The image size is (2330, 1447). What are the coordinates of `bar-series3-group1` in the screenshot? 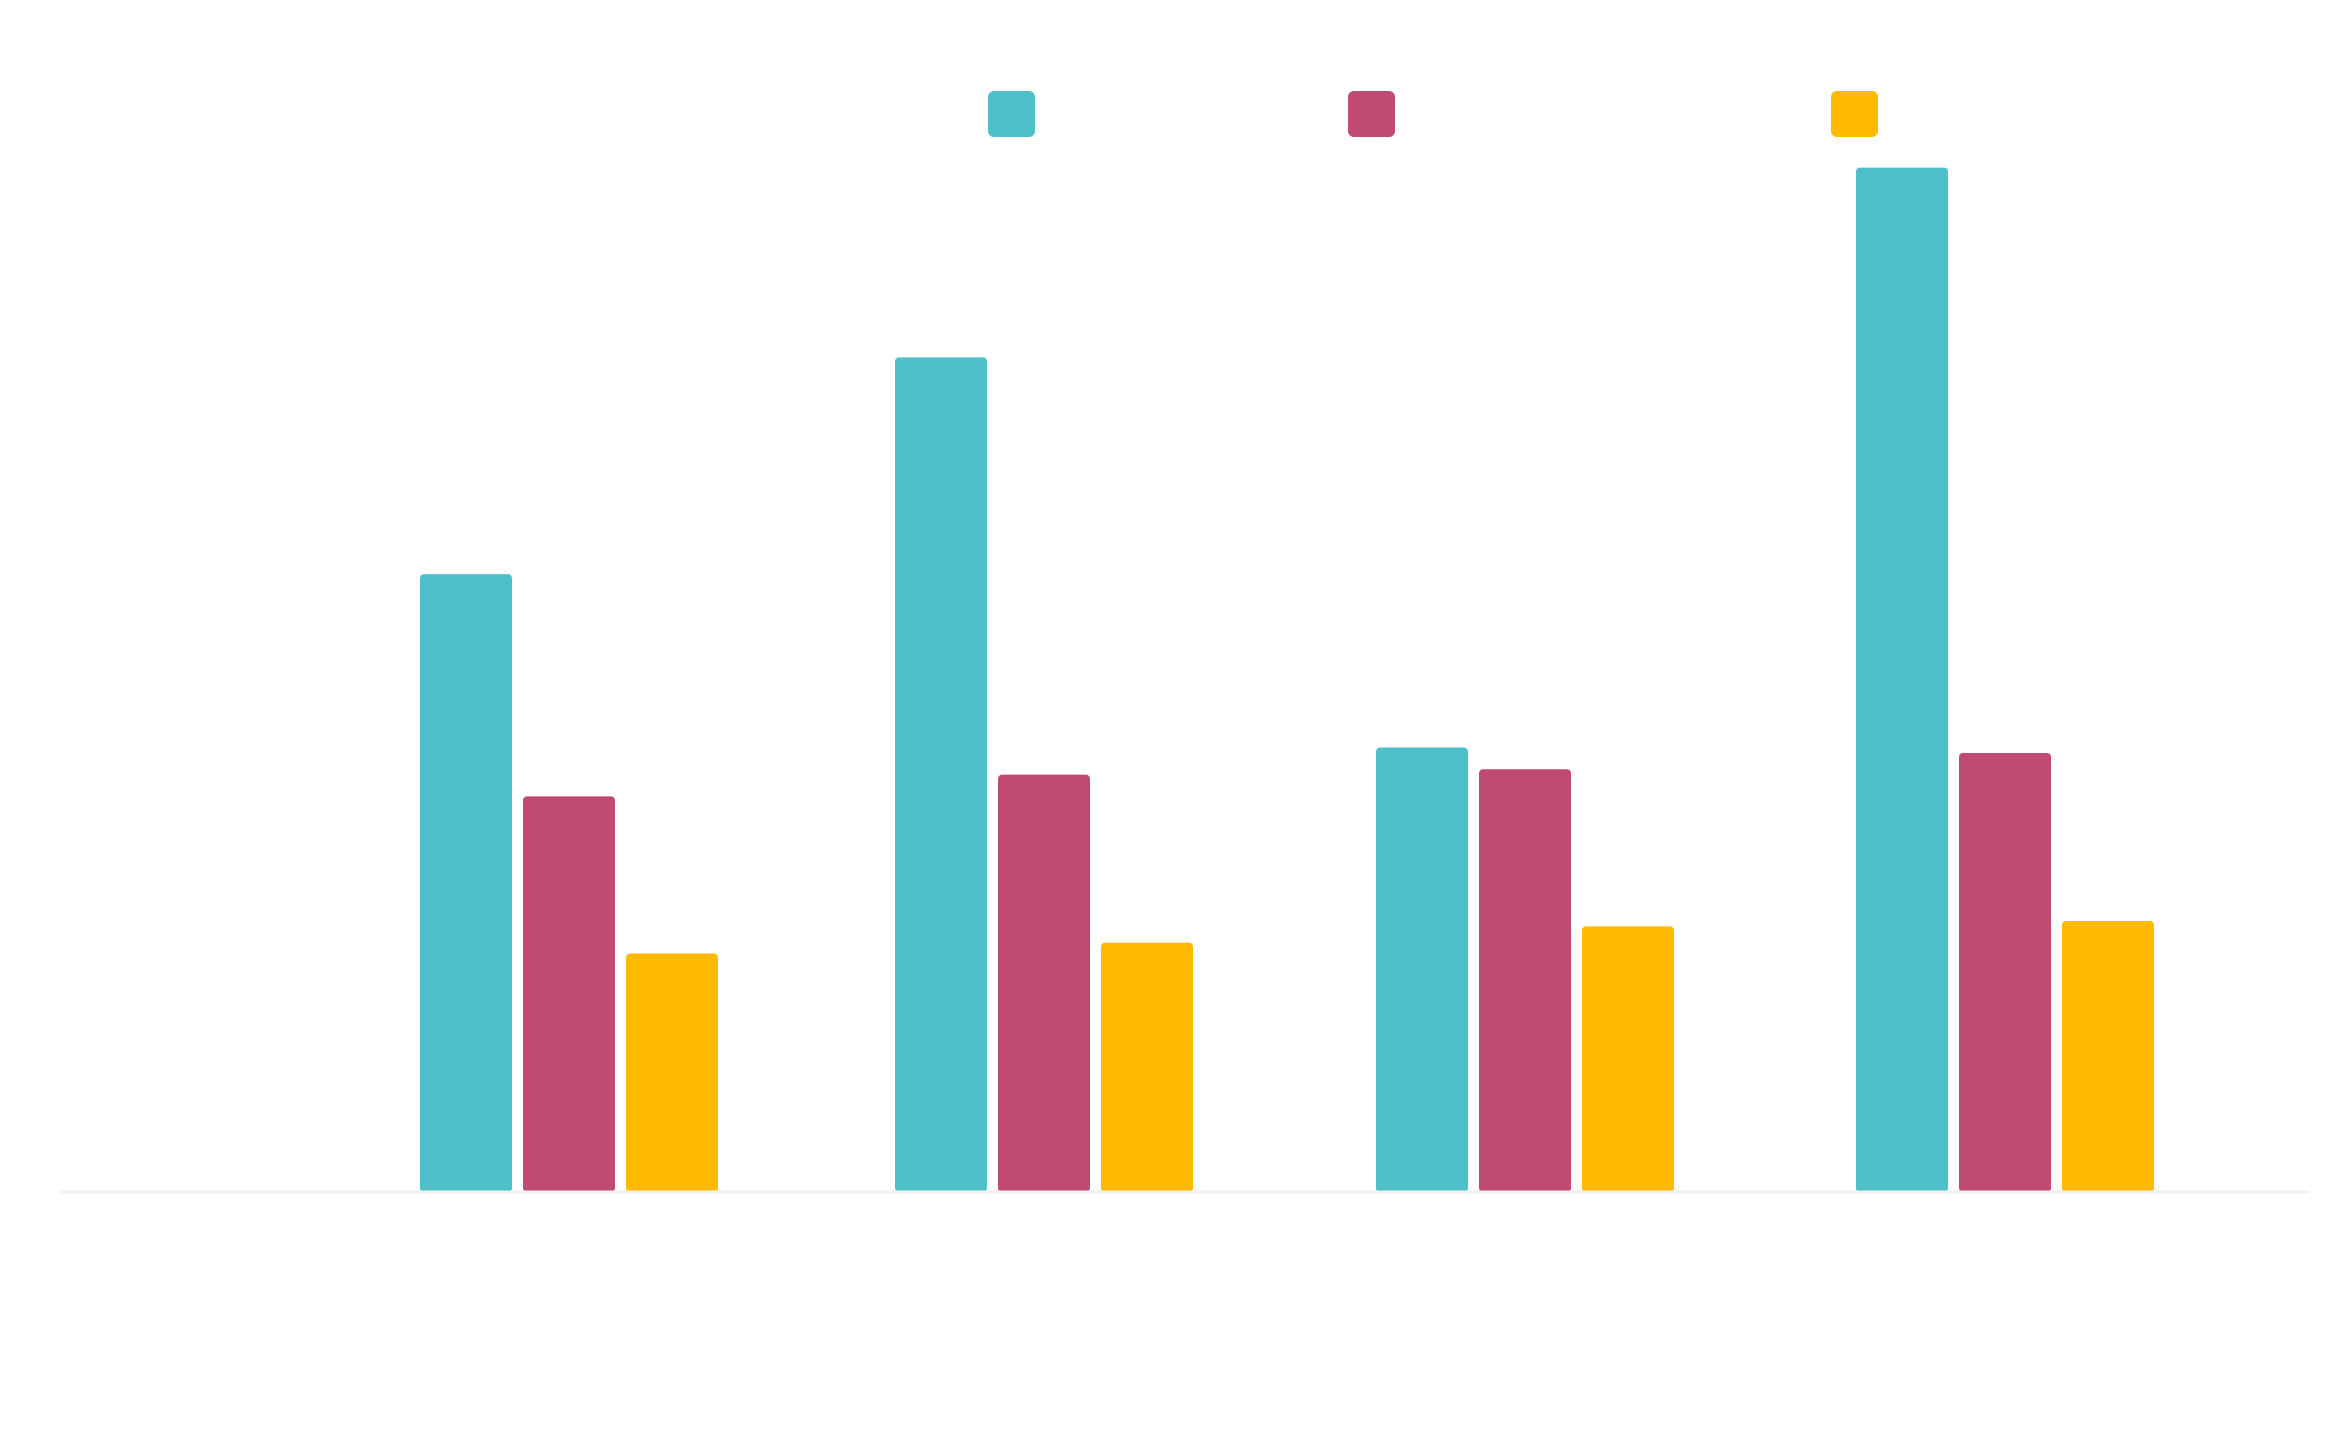 It's located at (672, 1072).